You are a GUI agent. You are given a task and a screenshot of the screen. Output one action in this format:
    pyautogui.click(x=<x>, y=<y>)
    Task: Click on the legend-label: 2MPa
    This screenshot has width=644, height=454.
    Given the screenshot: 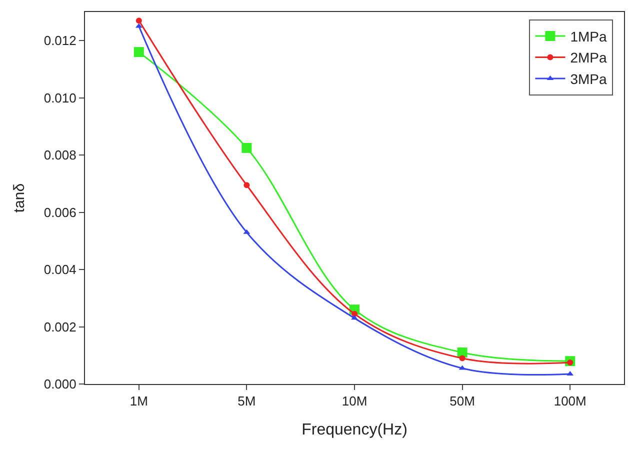 What is the action you would take?
    pyautogui.click(x=589, y=58)
    